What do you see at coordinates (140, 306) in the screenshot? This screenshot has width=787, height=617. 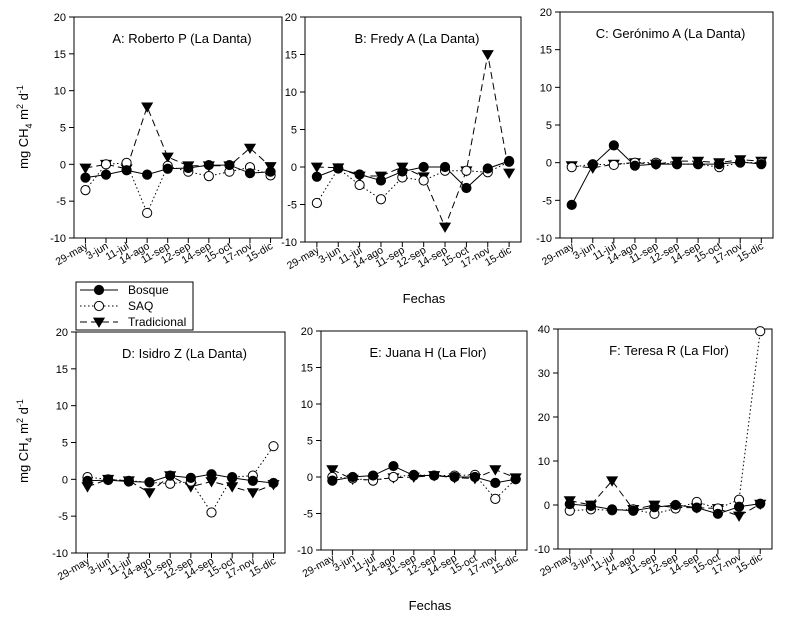 I see `legend-label: SAQ` at bounding box center [140, 306].